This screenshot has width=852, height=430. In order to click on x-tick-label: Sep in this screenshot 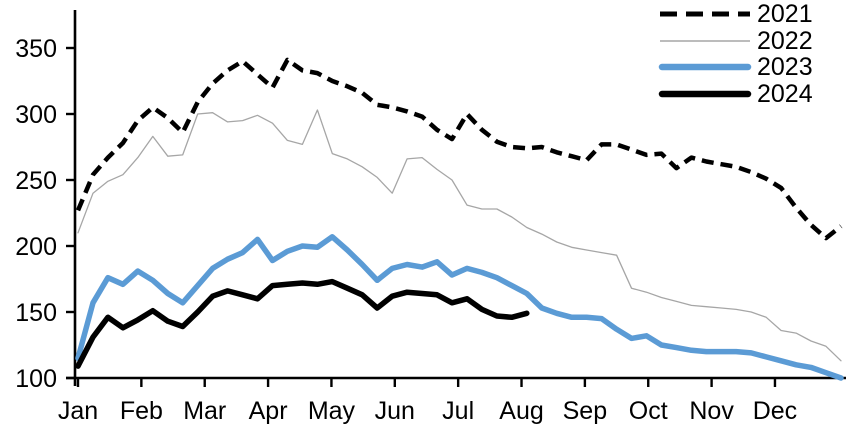, I will do `click(585, 411)`.